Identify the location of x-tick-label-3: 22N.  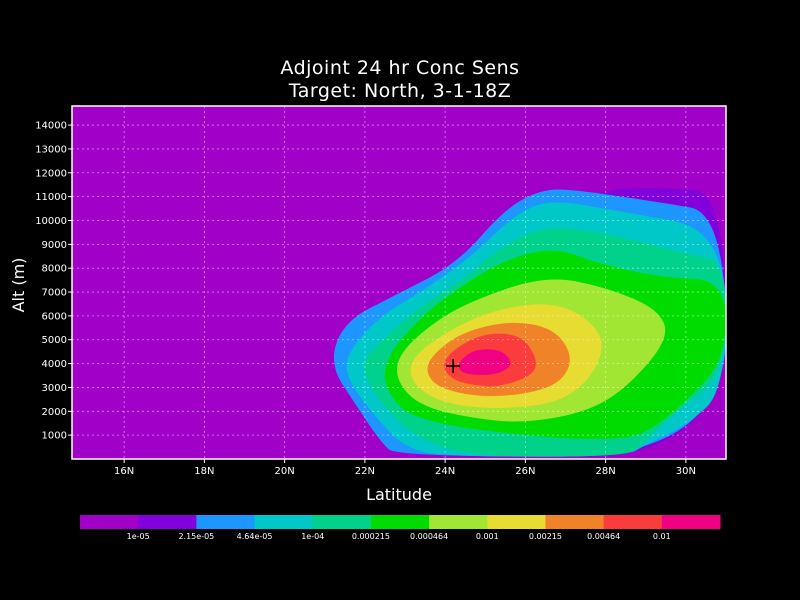
(365, 471).